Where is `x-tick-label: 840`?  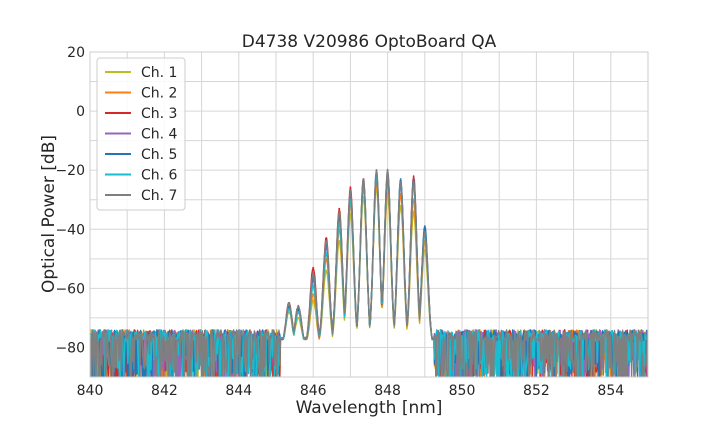 x-tick-label: 840 is located at coordinates (90, 391).